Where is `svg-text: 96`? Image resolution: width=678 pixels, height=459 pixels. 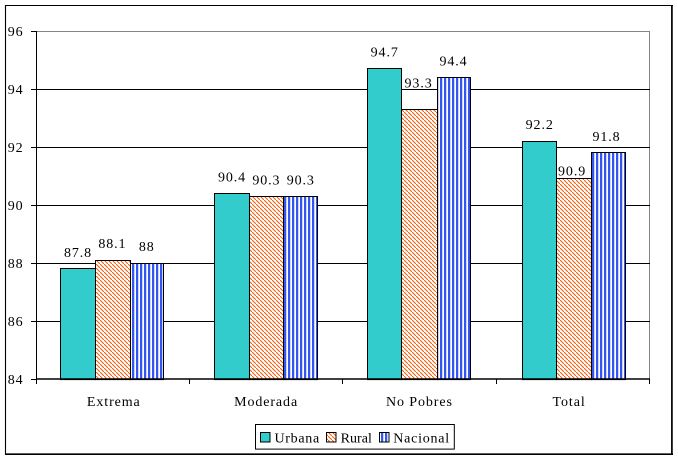
svg-text: 96 is located at coordinates (16, 32).